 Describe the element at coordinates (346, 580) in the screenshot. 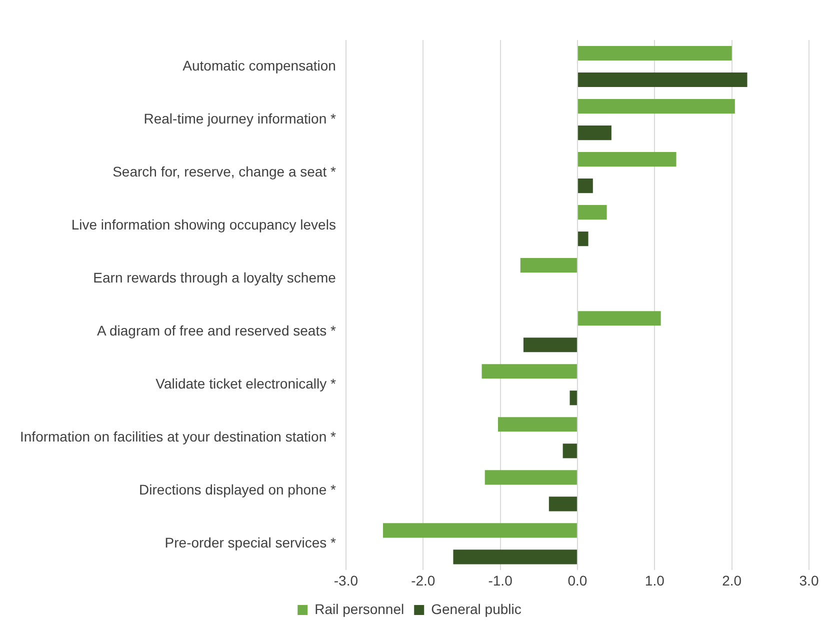

I see `x-tick-label: -3.0` at that location.